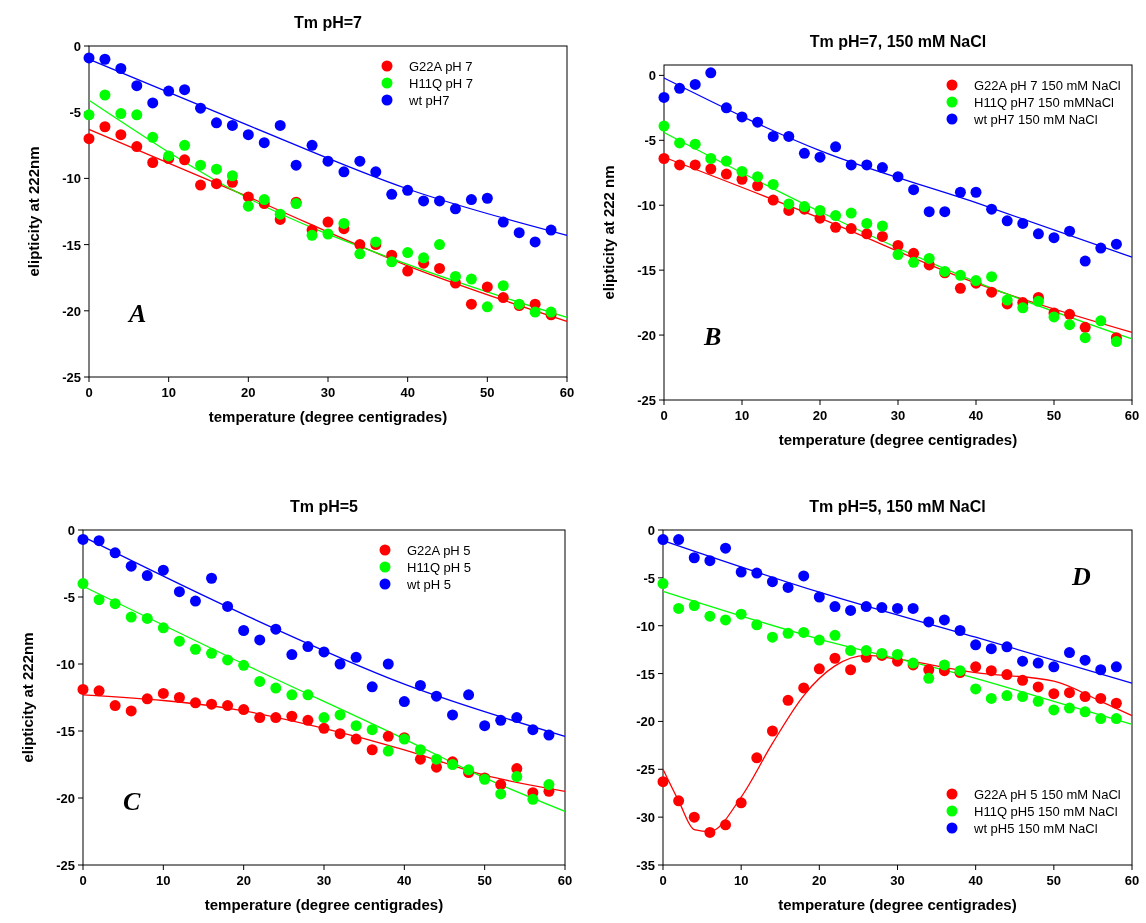  What do you see at coordinates (663, 880) in the screenshot?
I see `x-tick-label: 0` at bounding box center [663, 880].